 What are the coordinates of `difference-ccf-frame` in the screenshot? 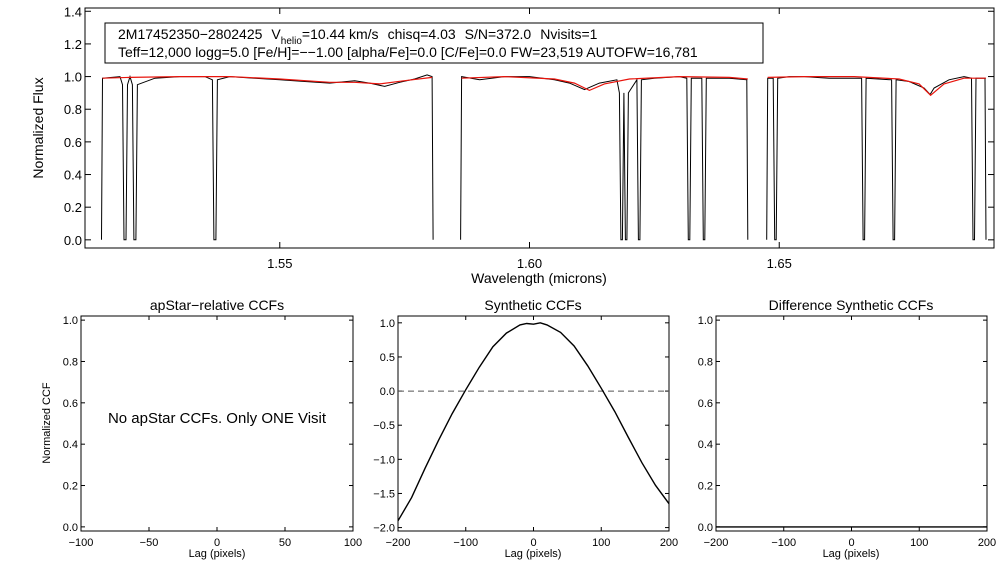 It's located at (851, 423).